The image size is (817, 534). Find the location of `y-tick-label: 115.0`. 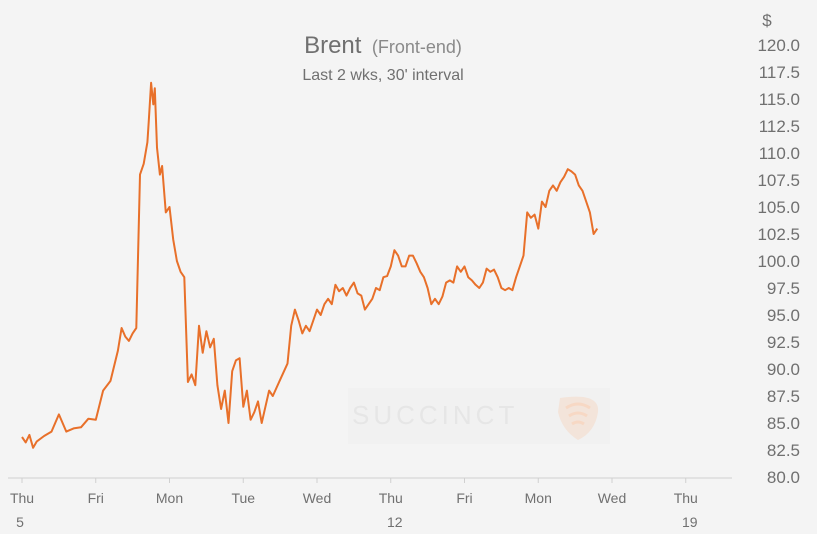

y-tick-label: 115.0 is located at coordinates (779, 99).